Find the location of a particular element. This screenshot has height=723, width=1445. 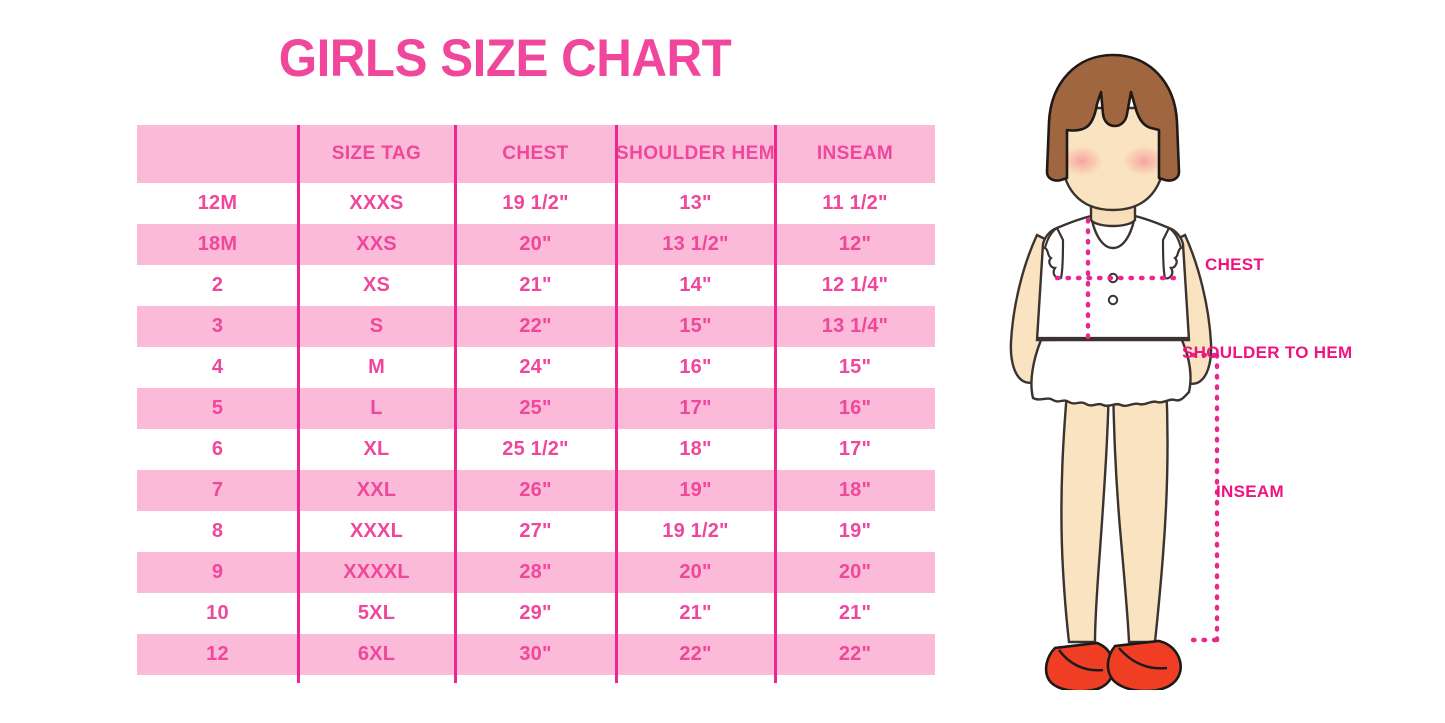

table-row: 4 M 24" 16" 15" is located at coordinates (536, 367).